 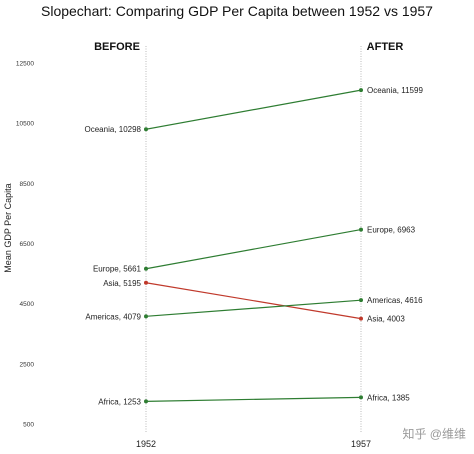 I want to click on label-1952-europe: Europe, 5661, so click(x=117, y=269).